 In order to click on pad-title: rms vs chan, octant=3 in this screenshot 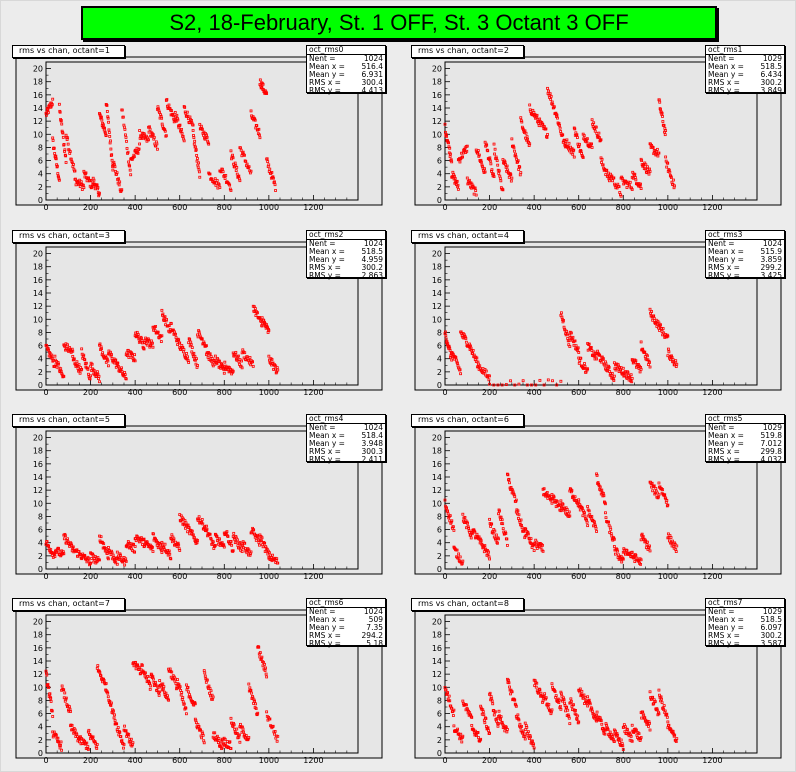, I will do `click(68, 236)`.